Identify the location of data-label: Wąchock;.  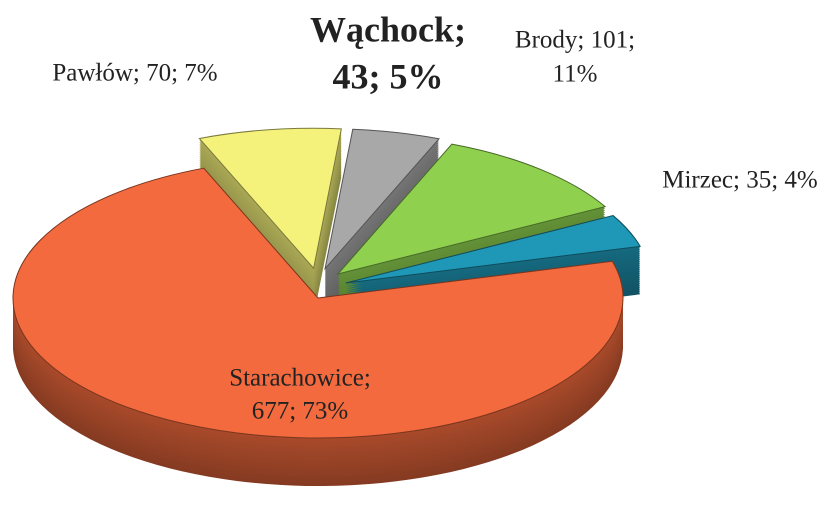
(388, 29).